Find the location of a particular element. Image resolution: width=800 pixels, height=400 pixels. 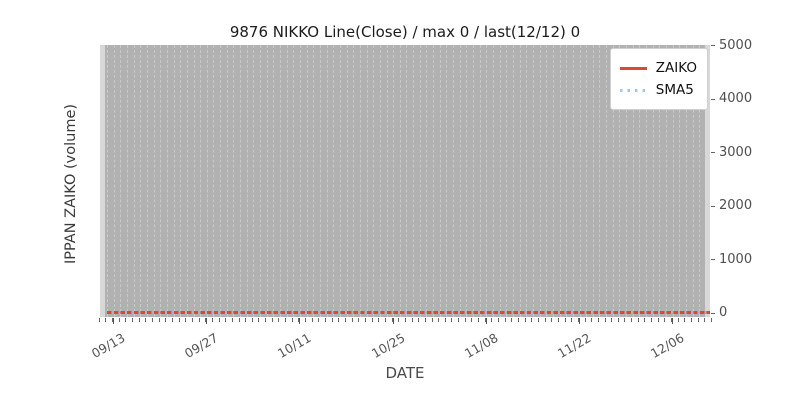

legend-label-sma5: SMA5 is located at coordinates (674, 90).